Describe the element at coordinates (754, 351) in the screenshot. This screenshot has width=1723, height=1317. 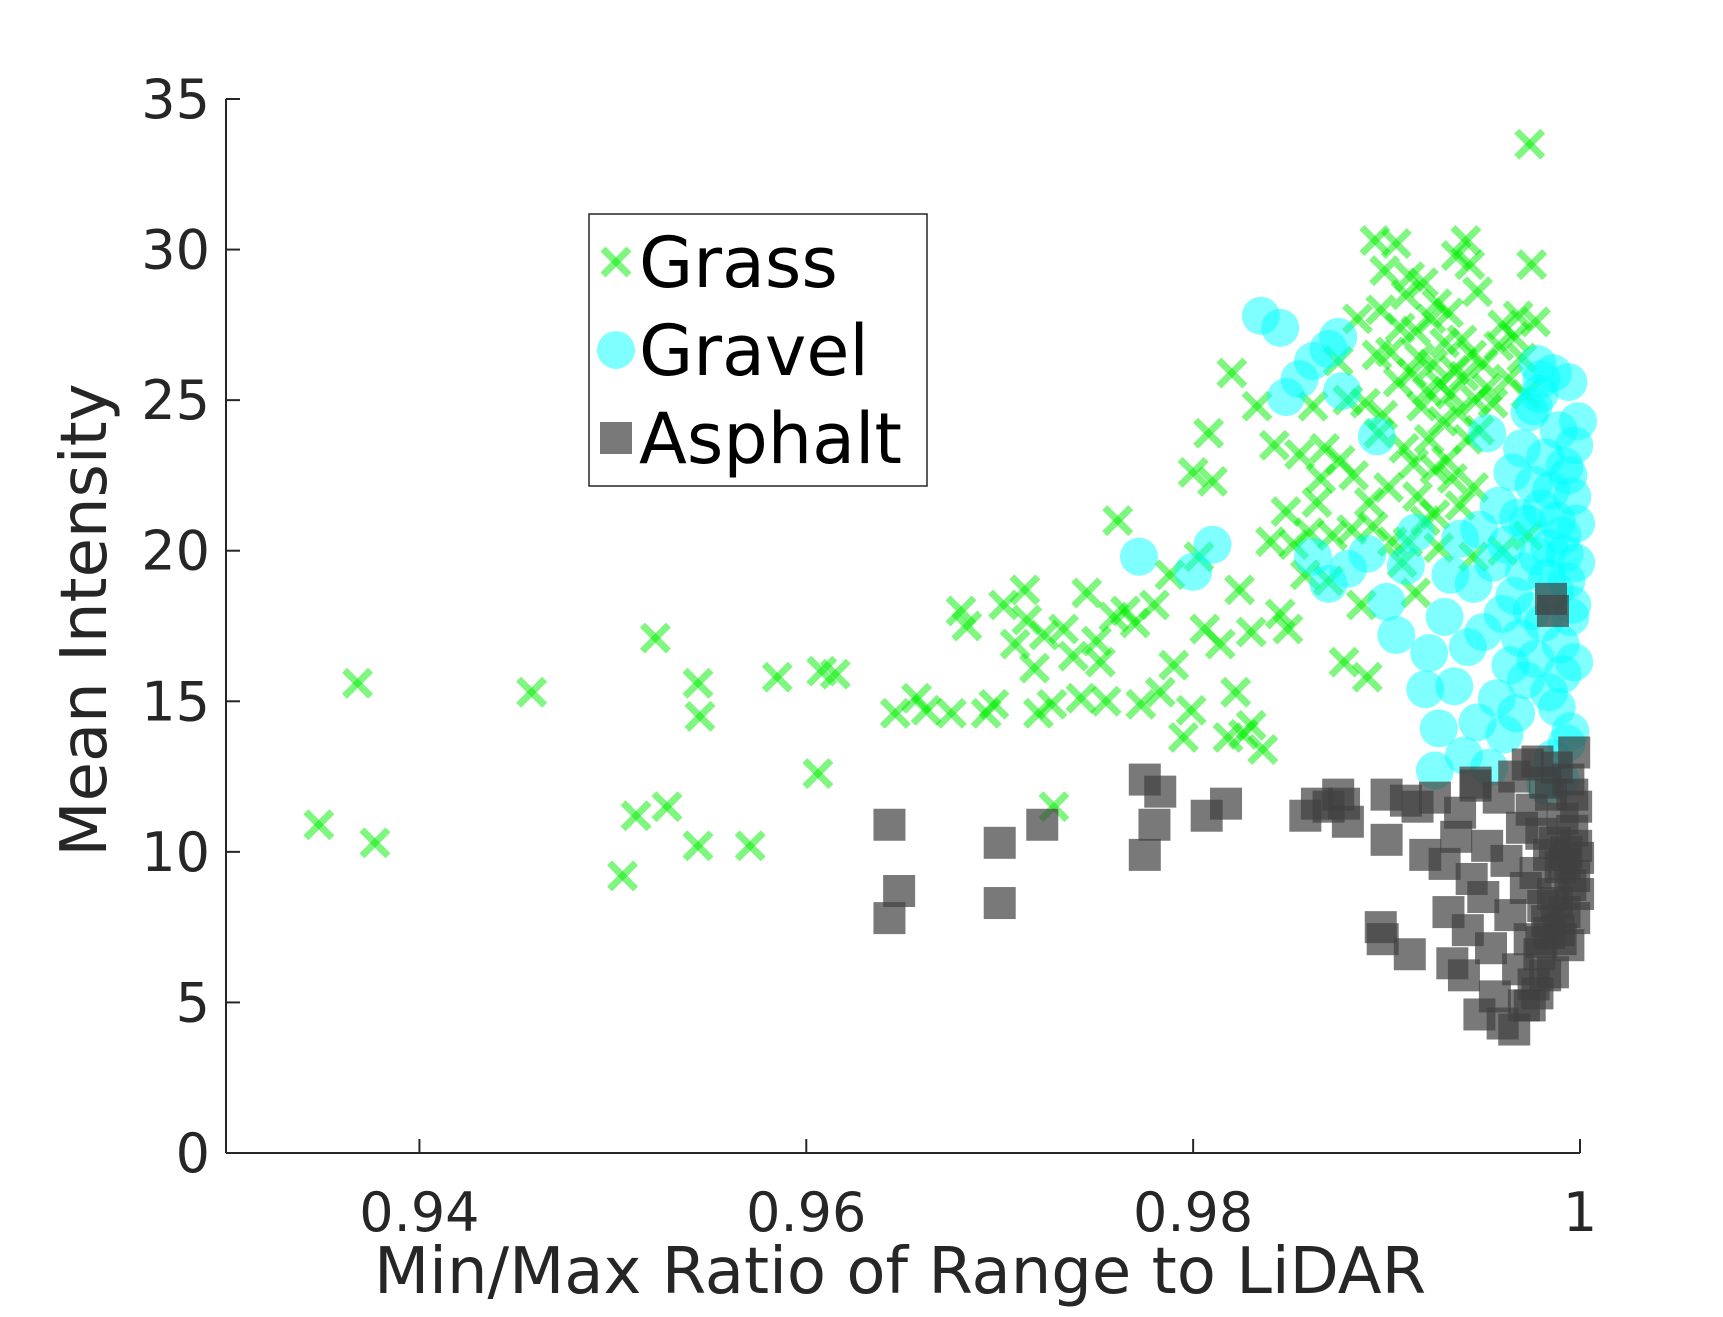
I see `legend-label-gravel: Gravel` at that location.